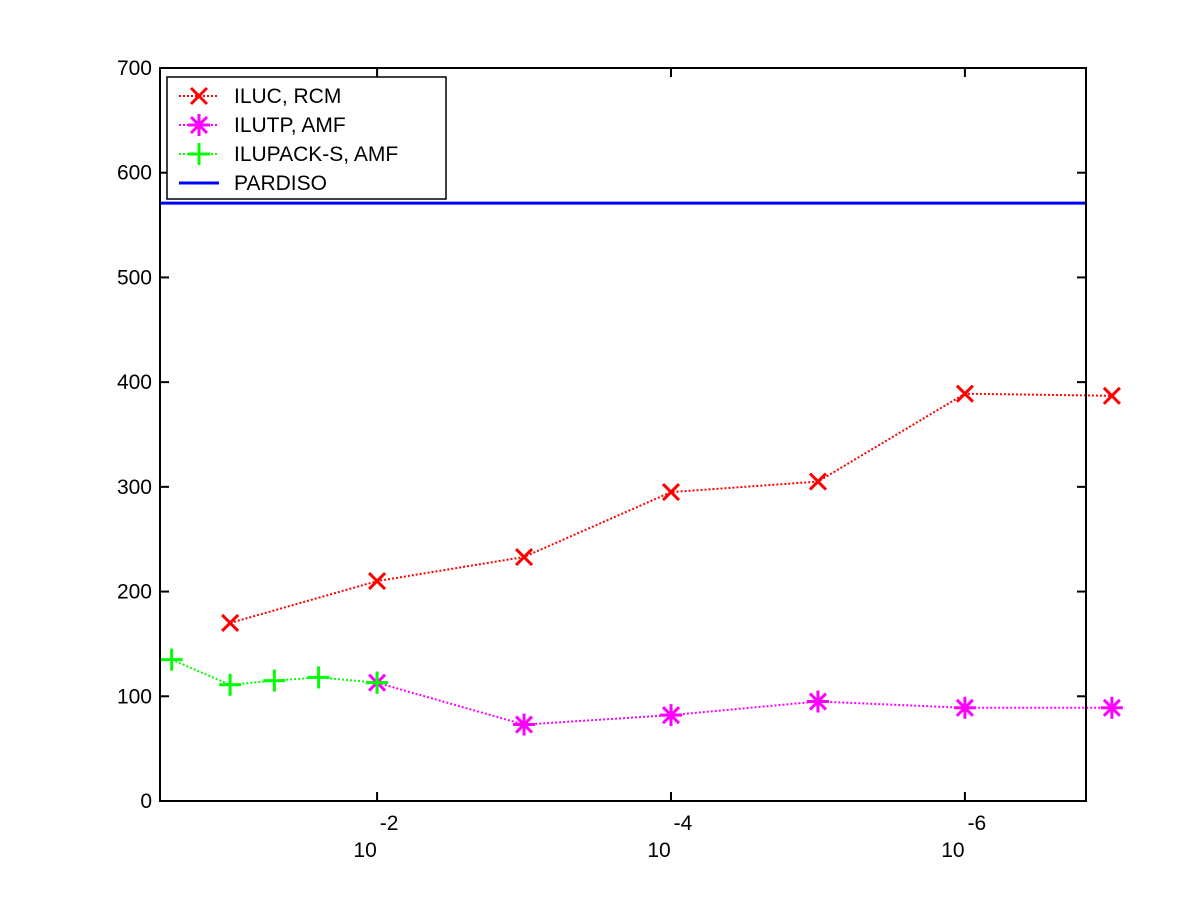 Image resolution: width=1200 pixels, height=900 pixels. I want to click on series-ilupack-s-amf, so click(274, 672).